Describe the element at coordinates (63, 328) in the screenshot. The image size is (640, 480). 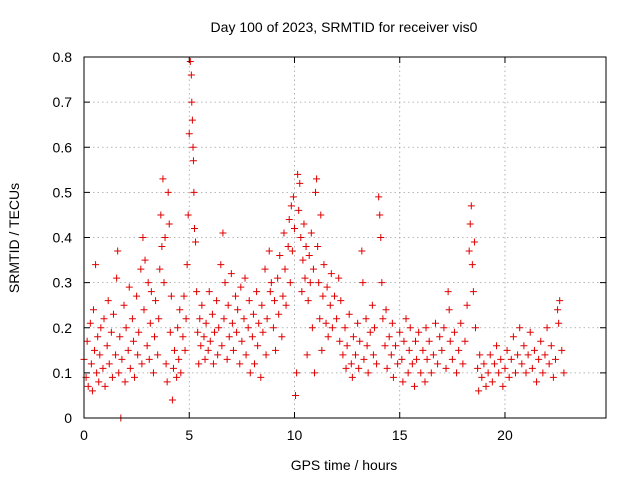
I see `y-tick-label: 0.2` at that location.